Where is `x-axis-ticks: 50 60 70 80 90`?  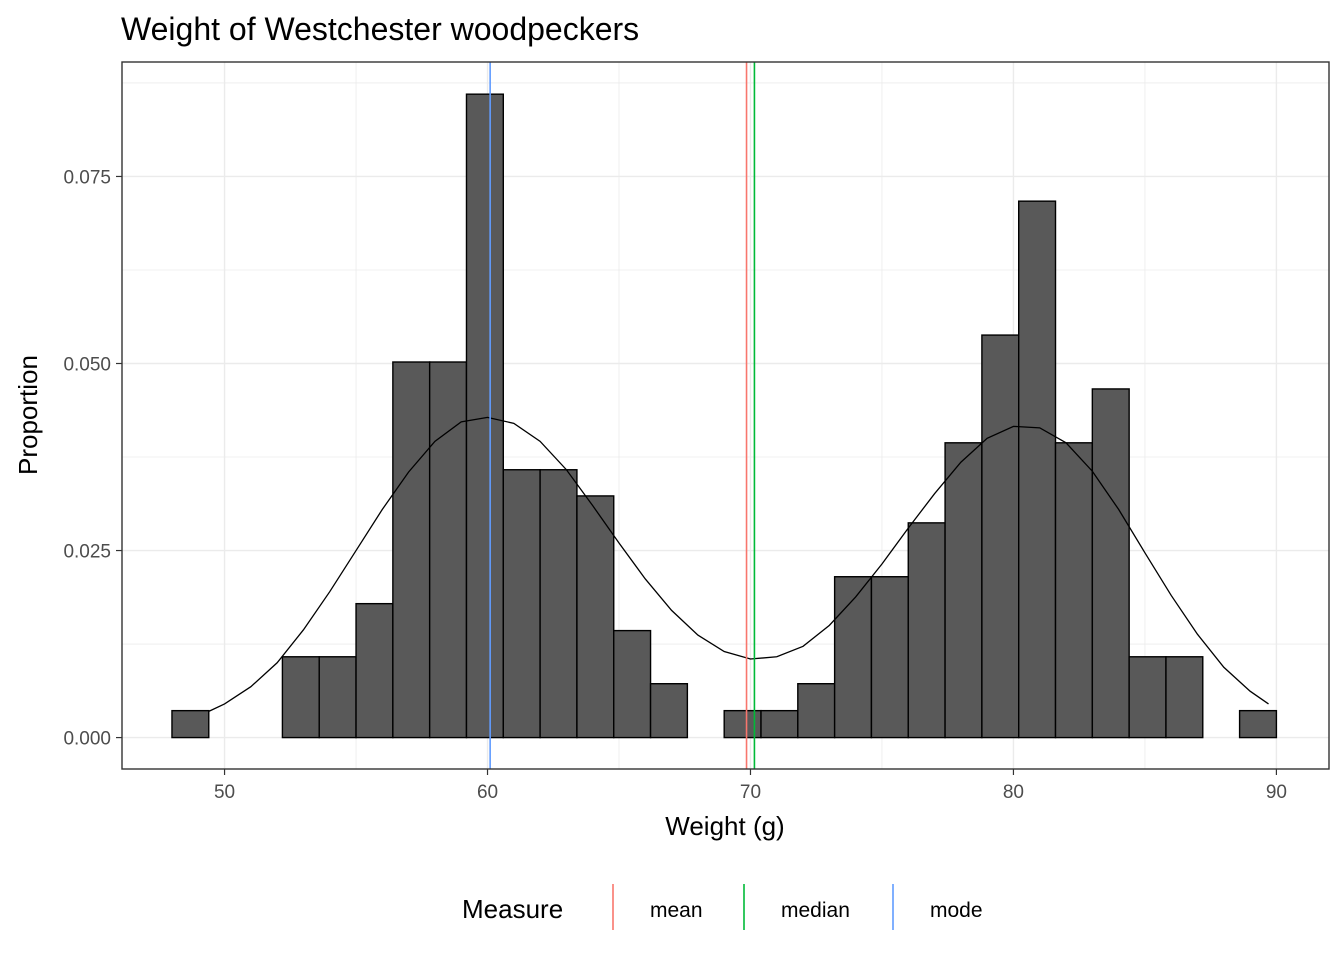
x-axis-ticks: 50 60 70 80 90 is located at coordinates (750, 786).